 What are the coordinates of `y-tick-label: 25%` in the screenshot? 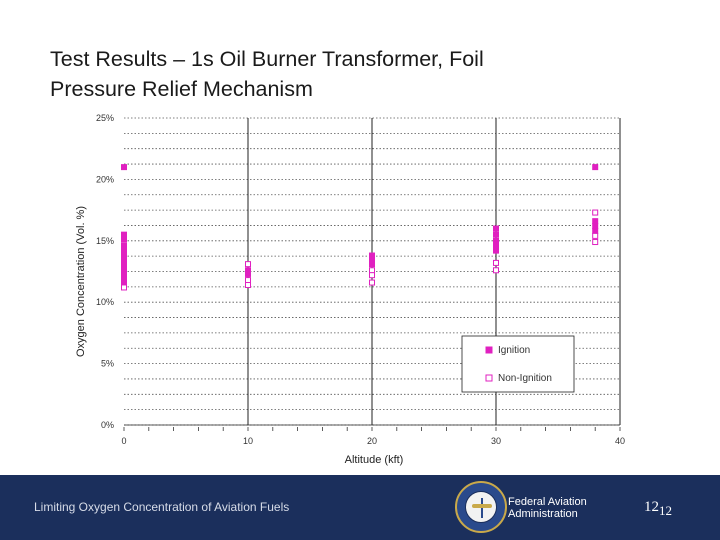 It's located at (105, 118).